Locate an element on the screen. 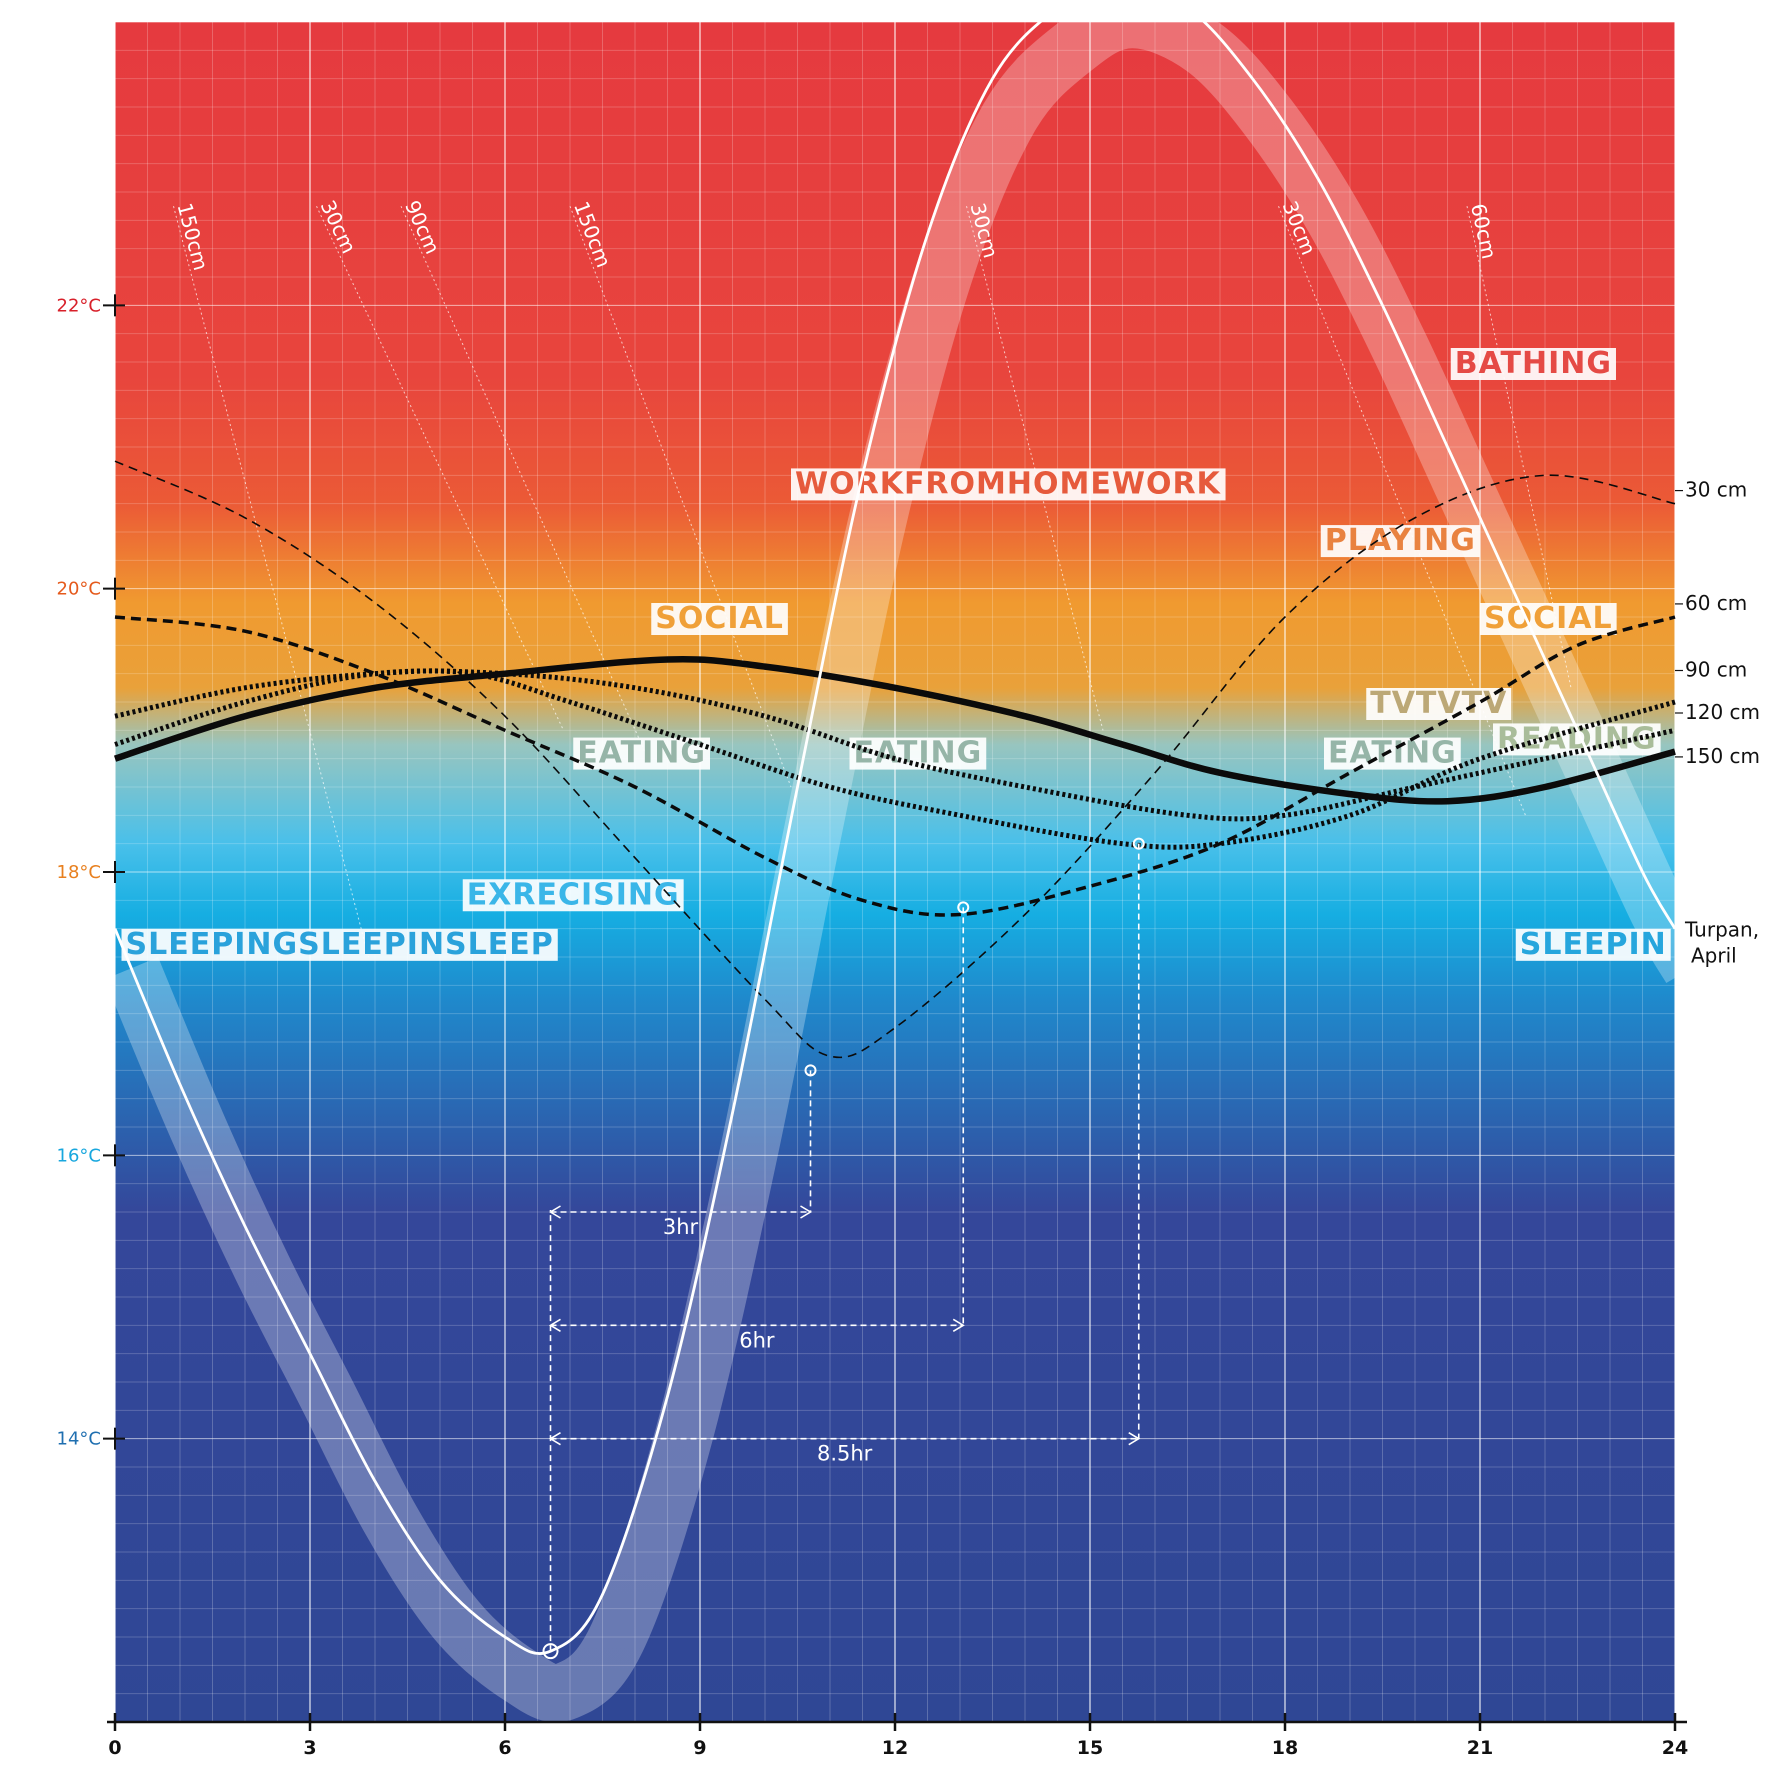 The height and width of the screenshot is (1788, 1784). activity-label-text: BATHING is located at coordinates (1533, 363).